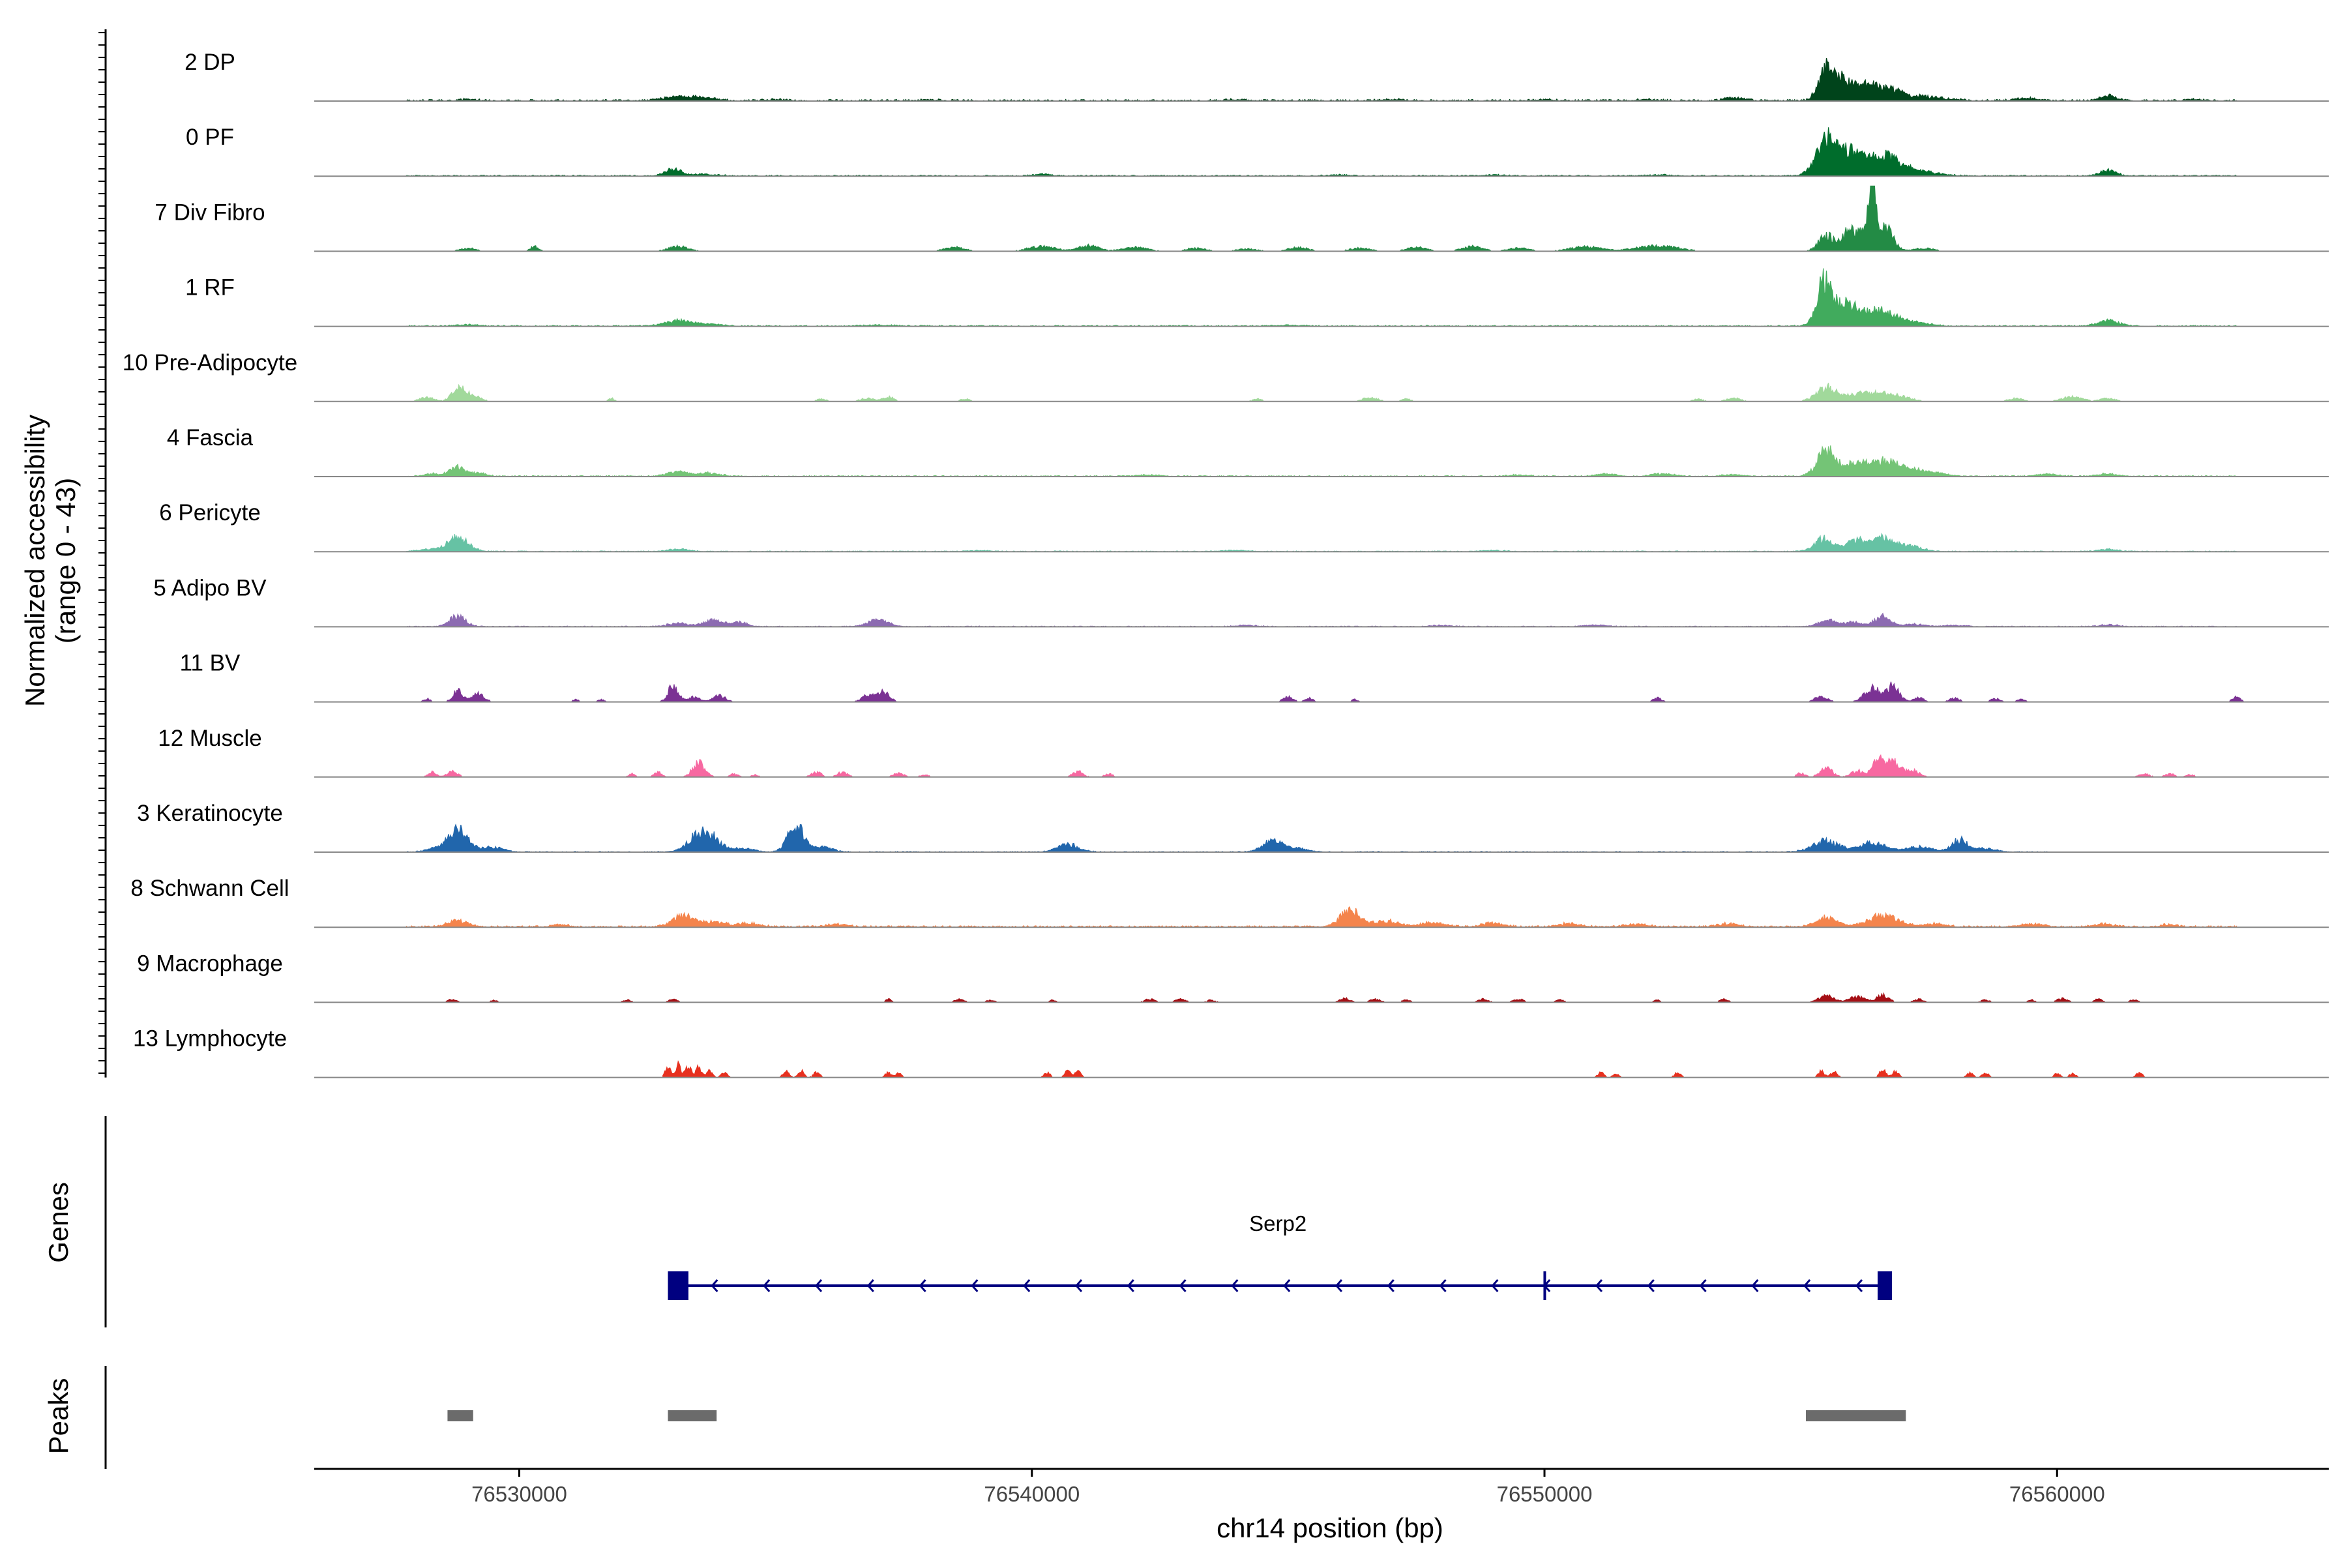 The width and height of the screenshot is (2347, 1568). I want to click on track-label: 8 Schwann Cell, so click(209, 889).